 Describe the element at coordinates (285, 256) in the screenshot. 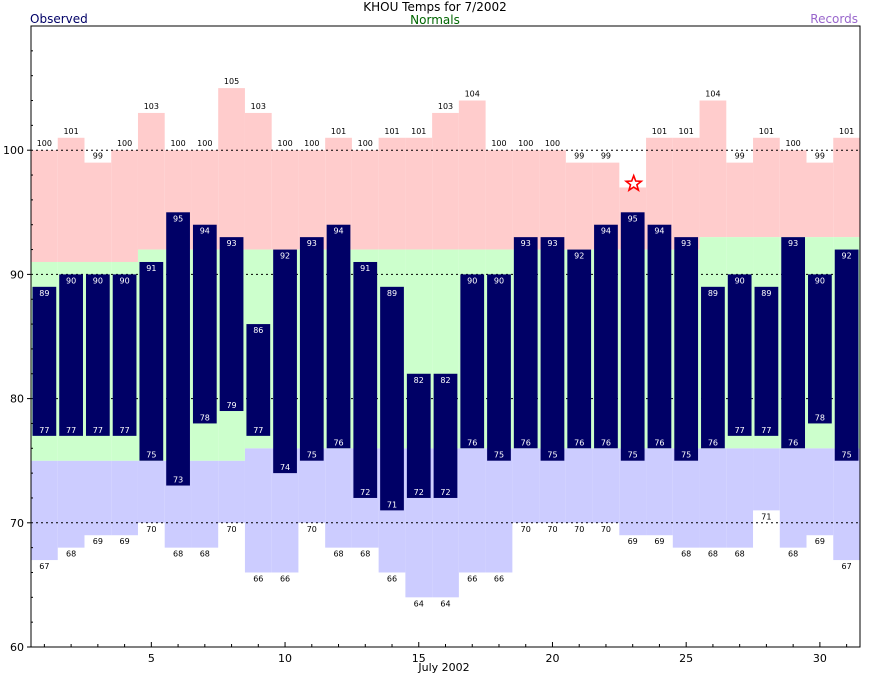

I see `observed-high-label: 92` at that location.